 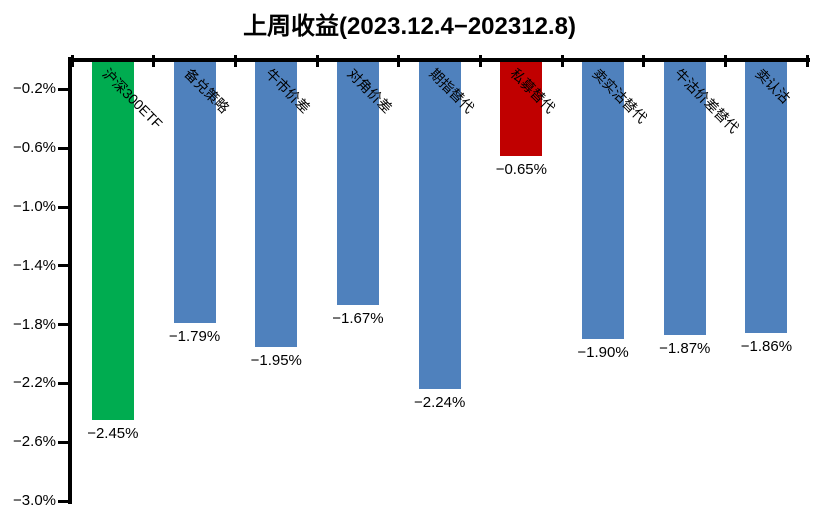 What do you see at coordinates (409, 26) in the screenshot?
I see `chart-title: 上周收益(2023.12.4−202312.8)` at bounding box center [409, 26].